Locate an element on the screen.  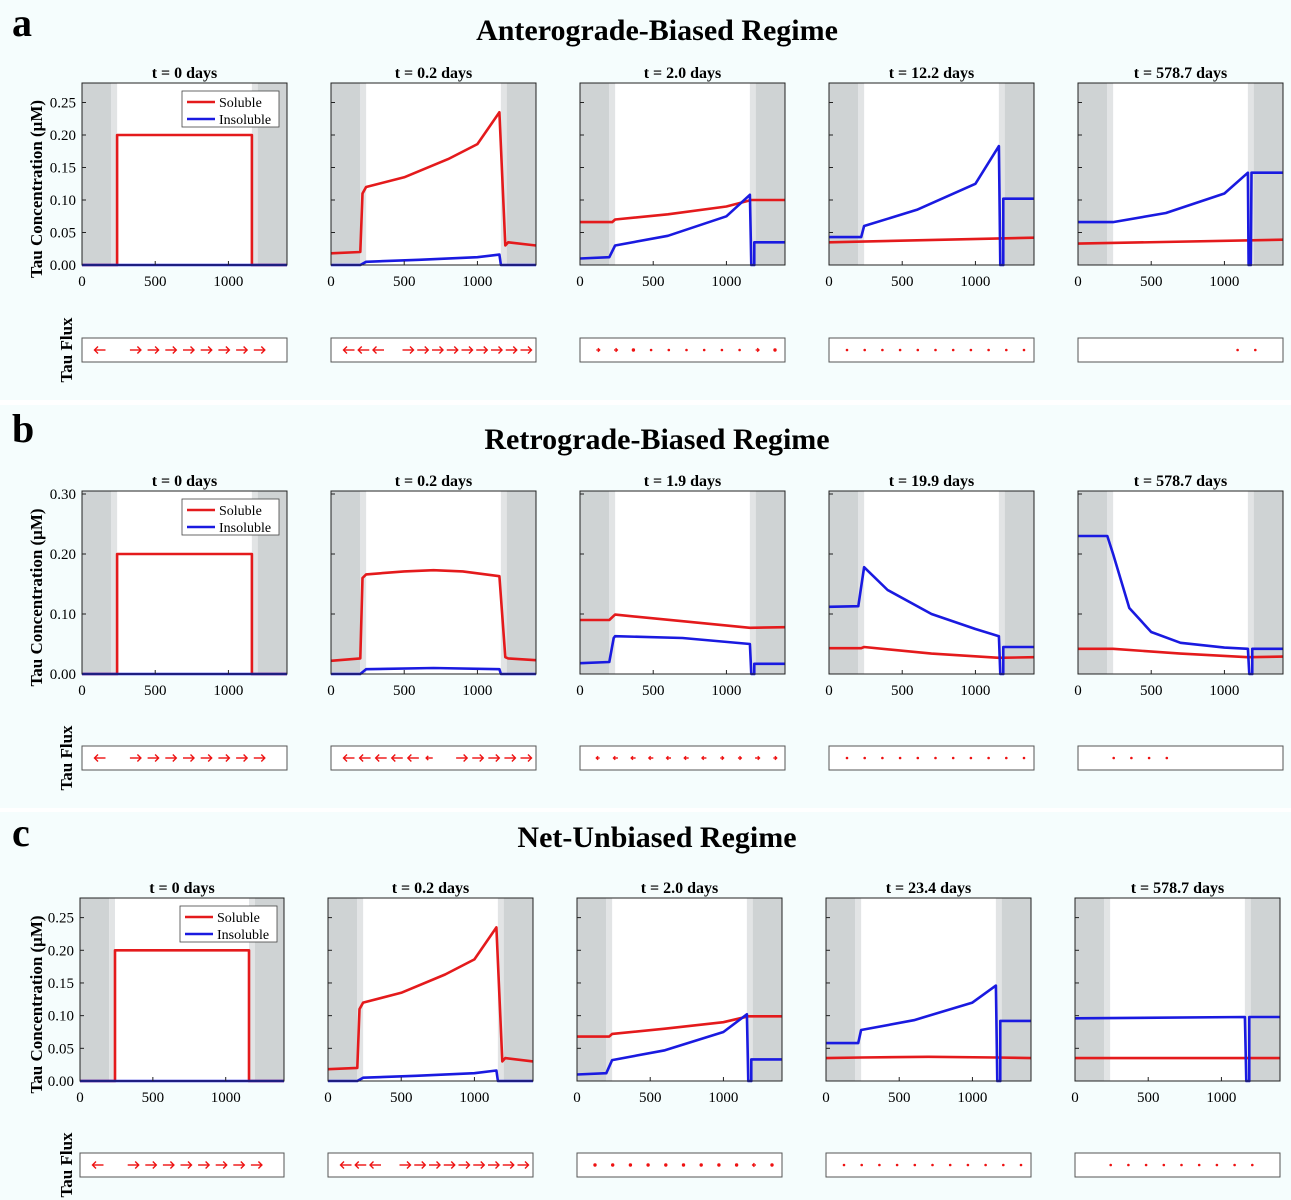
legend-entry: Insoluble is located at coordinates (245, 120).